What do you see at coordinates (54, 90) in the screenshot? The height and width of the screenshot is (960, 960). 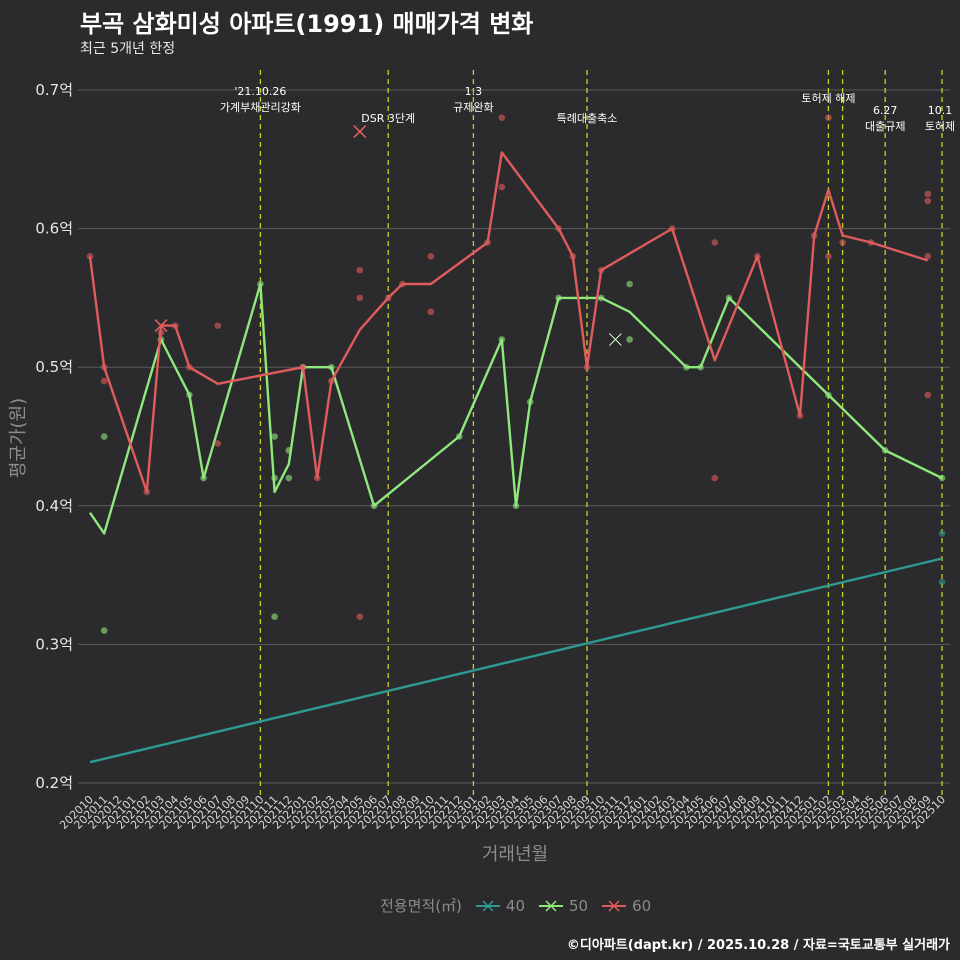 I see `y-tick-label: 0.7억` at bounding box center [54, 90].